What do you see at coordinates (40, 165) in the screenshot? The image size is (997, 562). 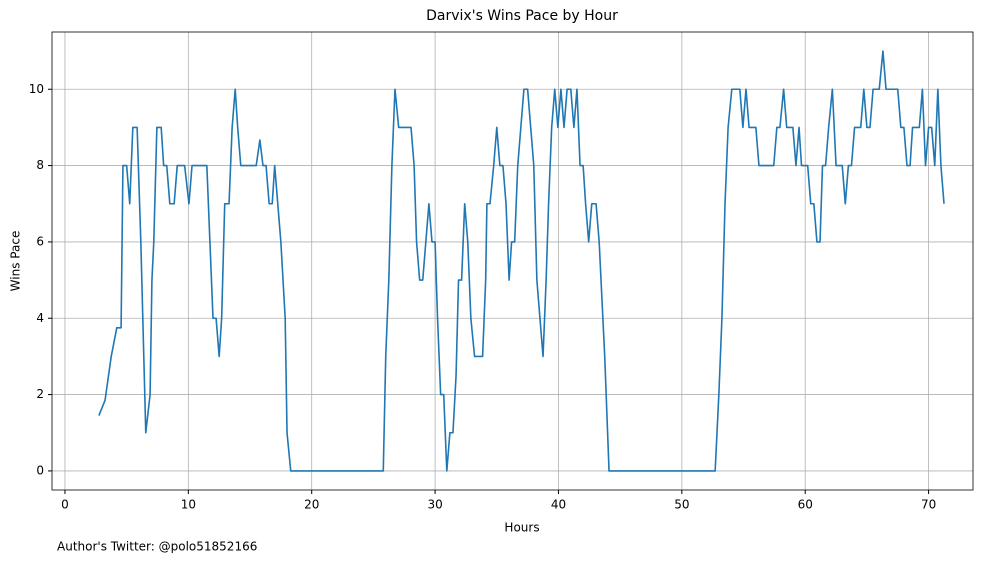 I see `y-tick-label: 8` at bounding box center [40, 165].